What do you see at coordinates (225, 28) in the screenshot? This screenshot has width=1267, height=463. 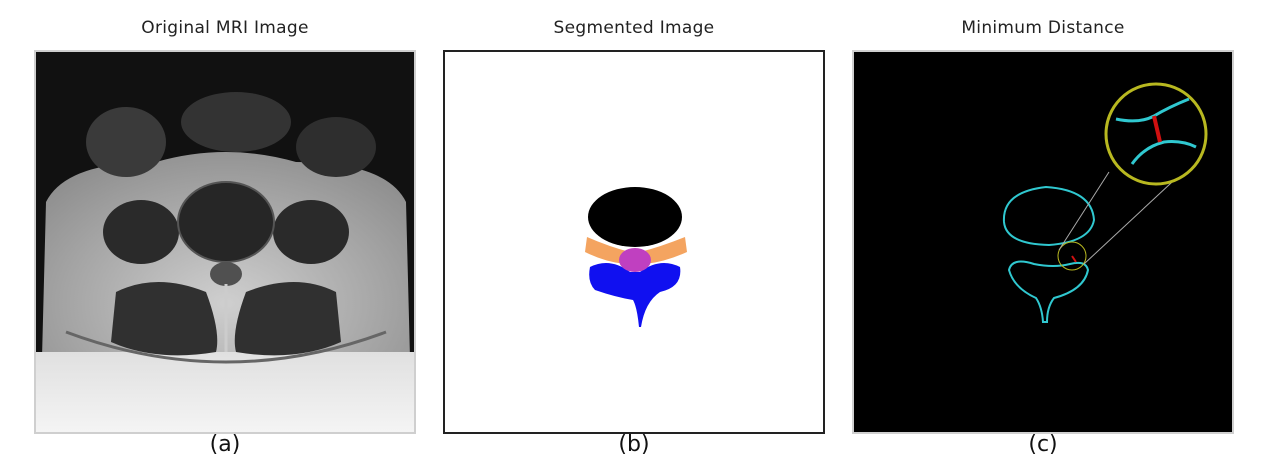 I see `panel-title: Original MRI Image` at bounding box center [225, 28].